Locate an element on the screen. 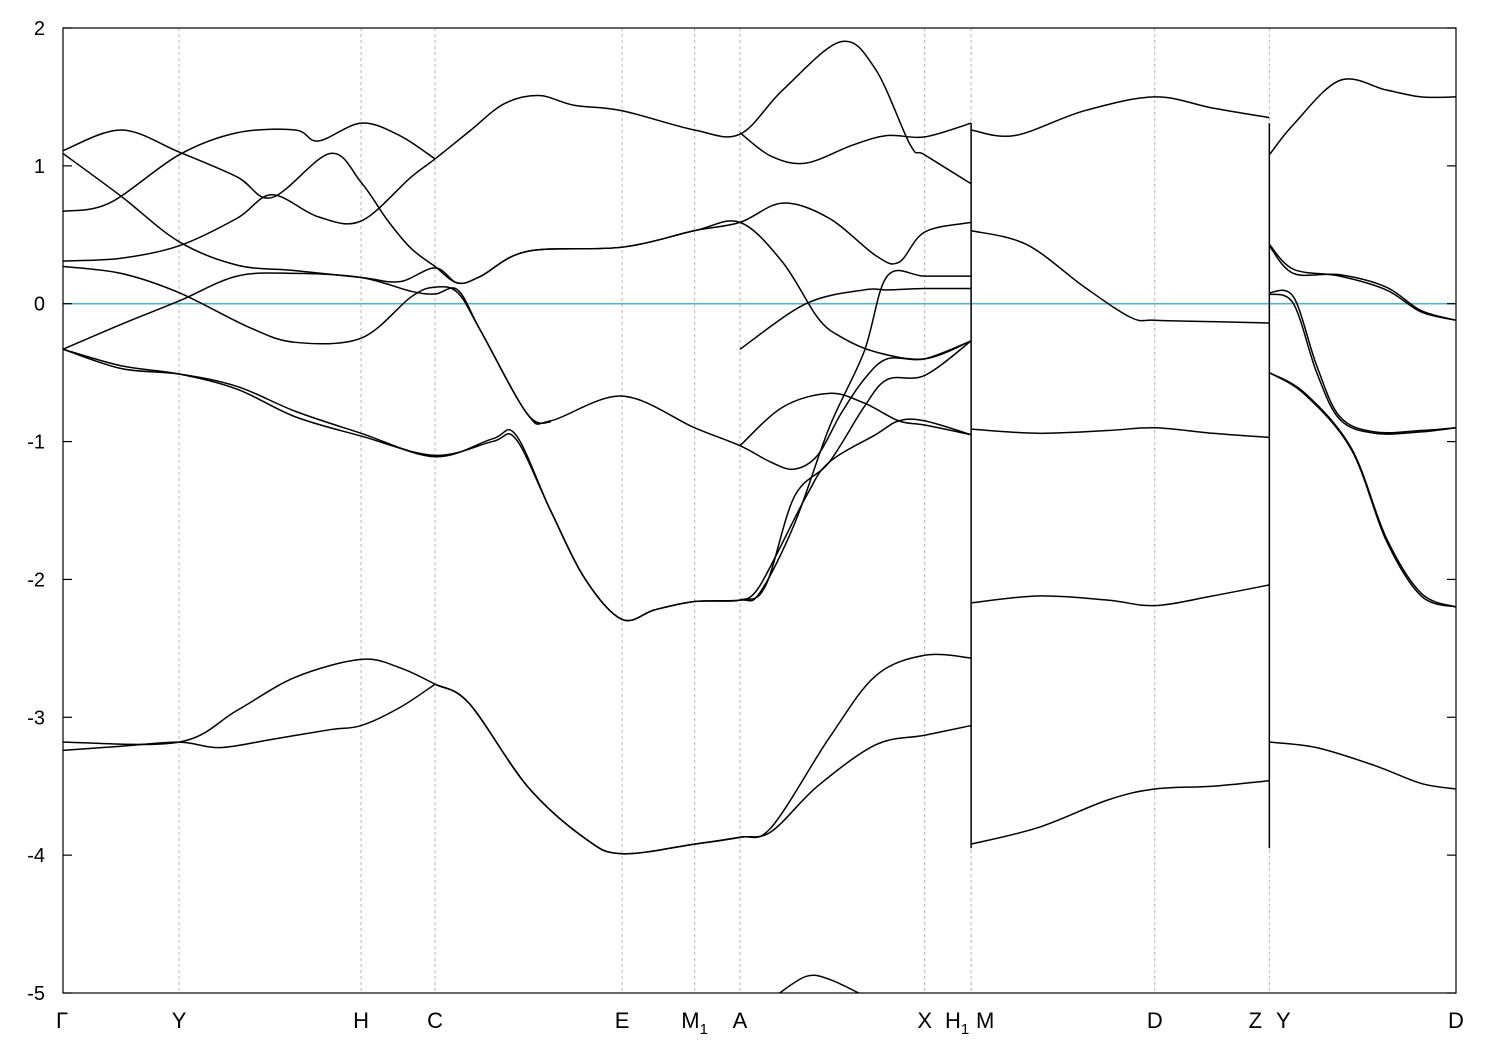 The height and width of the screenshot is (1055, 1500). y-tick-label: -5 is located at coordinates (36, 994).